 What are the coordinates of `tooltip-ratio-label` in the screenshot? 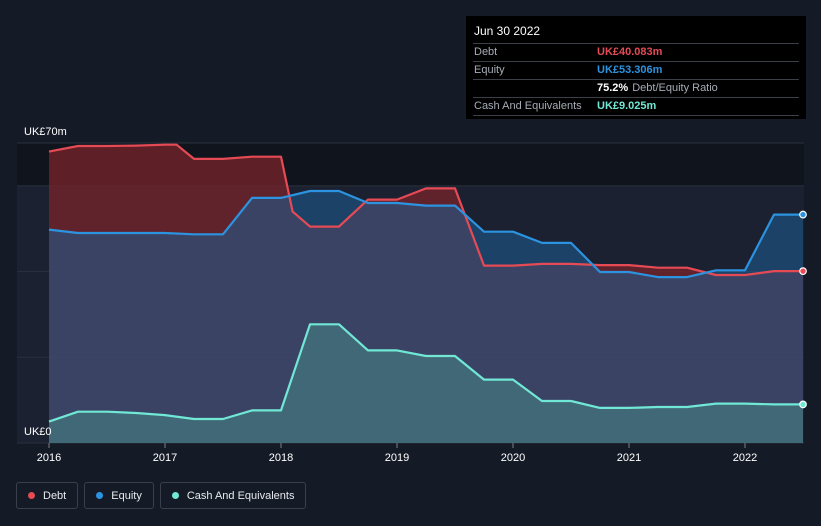 It's located at (535, 88).